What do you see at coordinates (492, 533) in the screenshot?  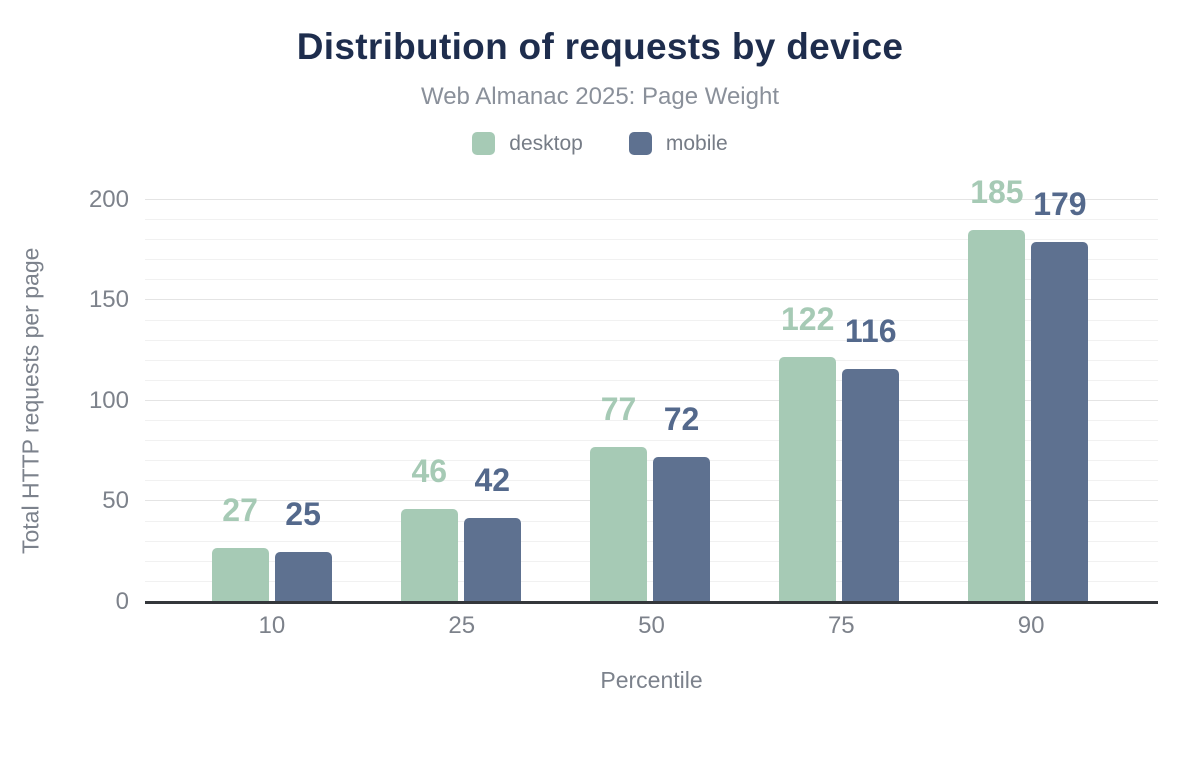 I see `bar-mobile-25: 42` at bounding box center [492, 533].